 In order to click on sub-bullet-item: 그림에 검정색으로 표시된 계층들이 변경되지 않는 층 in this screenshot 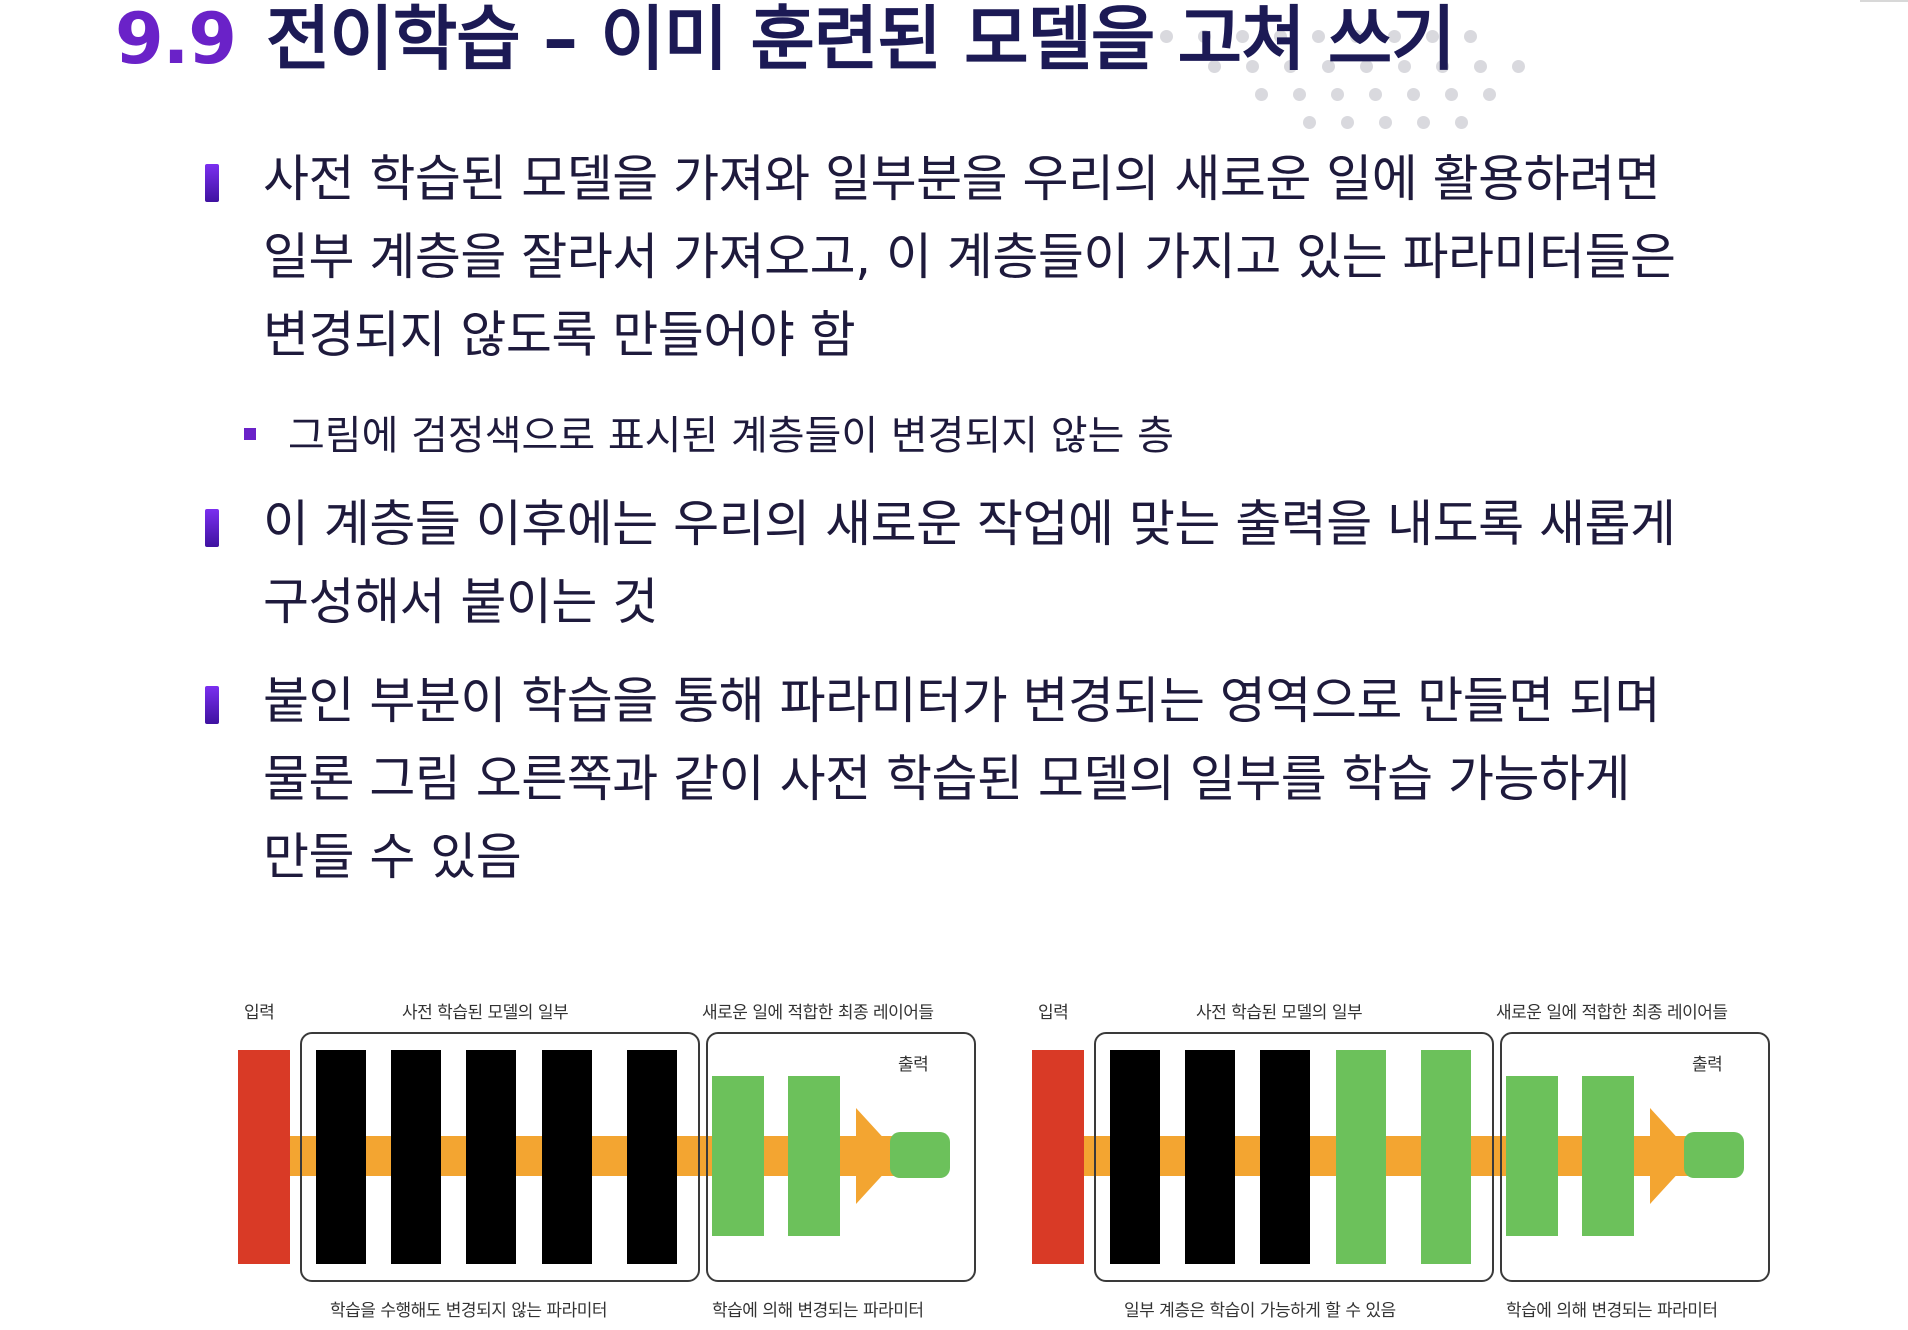, I will do `click(1016, 436)`.